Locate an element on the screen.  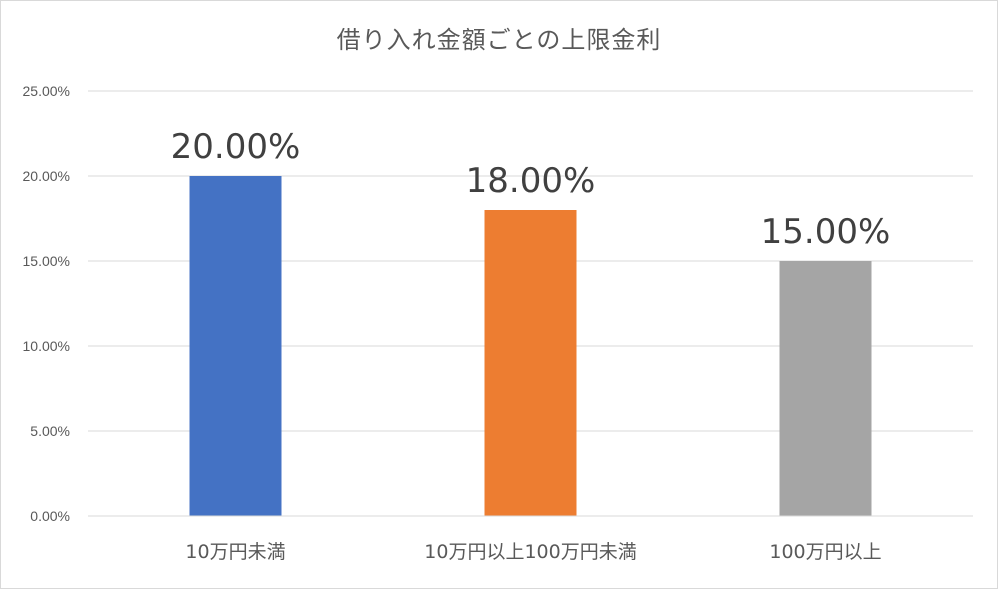
y-tick-label: 0.00% is located at coordinates (50, 516).